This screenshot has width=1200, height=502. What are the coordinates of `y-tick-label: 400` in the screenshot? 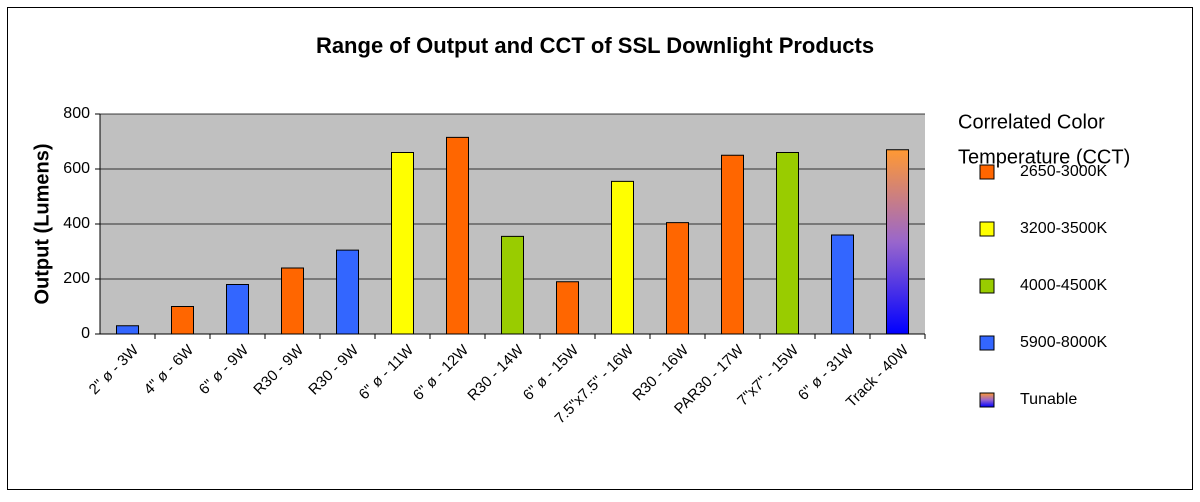 It's located at (76, 223).